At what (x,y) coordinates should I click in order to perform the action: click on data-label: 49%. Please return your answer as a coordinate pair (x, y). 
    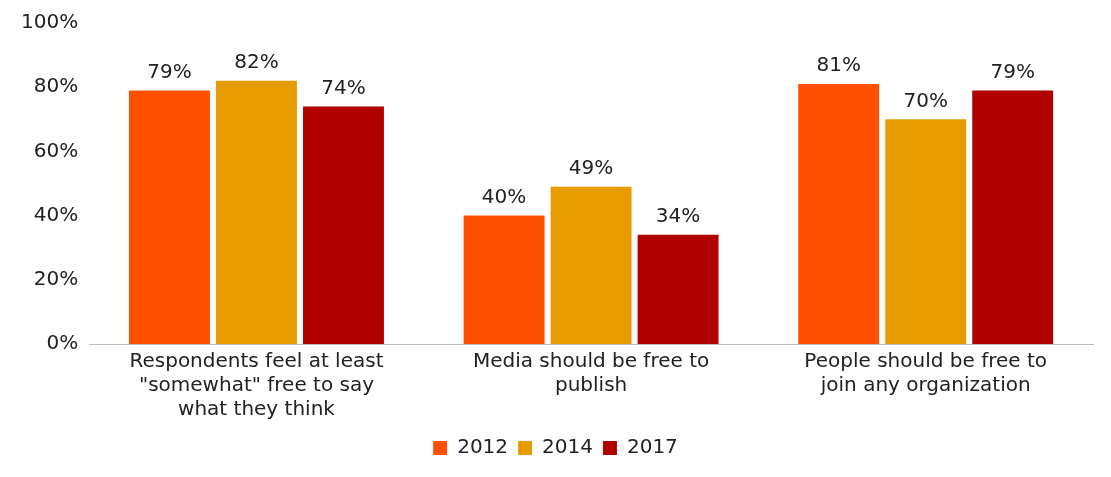
    Looking at the image, I should click on (591, 166).